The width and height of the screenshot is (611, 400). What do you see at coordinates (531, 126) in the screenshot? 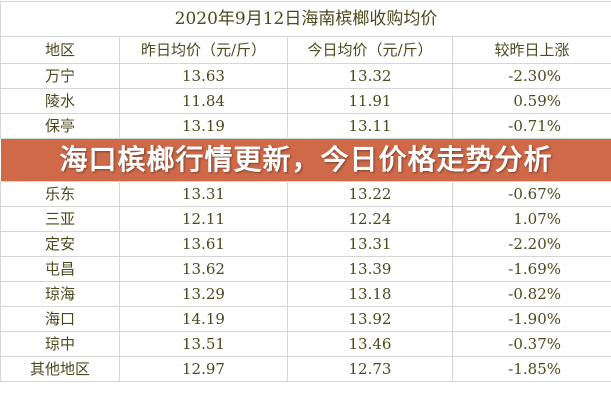
I see `change-cell: -0.71%` at bounding box center [531, 126].